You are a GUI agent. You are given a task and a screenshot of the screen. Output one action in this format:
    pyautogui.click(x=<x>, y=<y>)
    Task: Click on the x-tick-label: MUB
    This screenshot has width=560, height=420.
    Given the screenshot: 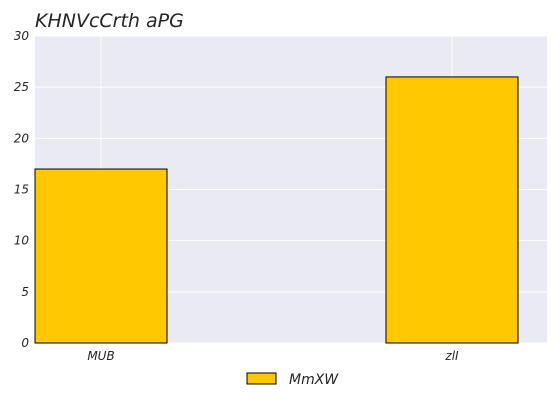 What is the action you would take?
    pyautogui.click(x=100, y=356)
    